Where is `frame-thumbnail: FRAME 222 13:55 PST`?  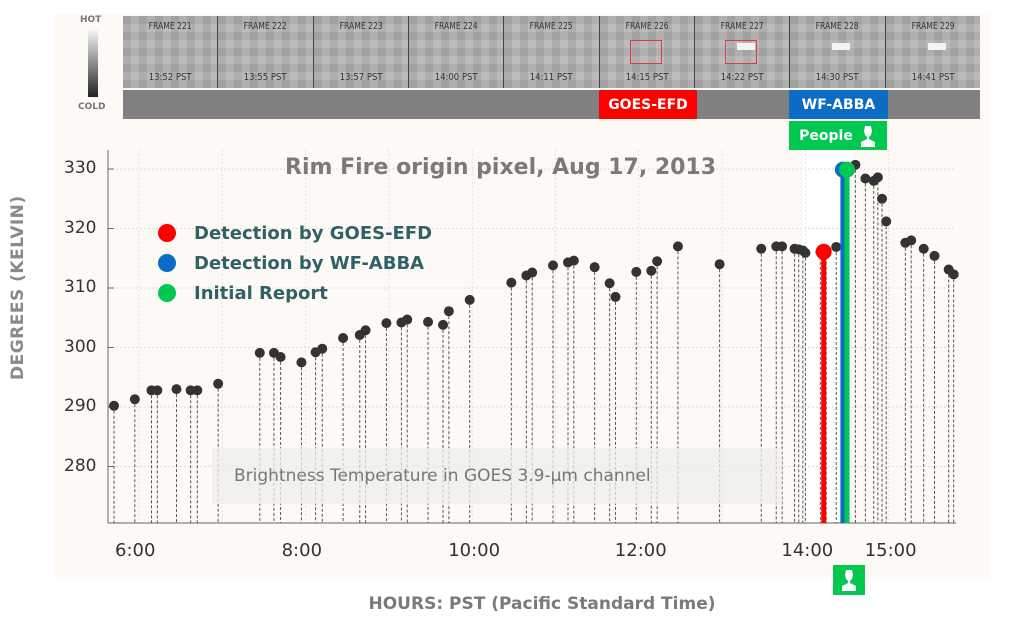 frame-thumbnail: FRAME 222 13:55 PST is located at coordinates (266, 52).